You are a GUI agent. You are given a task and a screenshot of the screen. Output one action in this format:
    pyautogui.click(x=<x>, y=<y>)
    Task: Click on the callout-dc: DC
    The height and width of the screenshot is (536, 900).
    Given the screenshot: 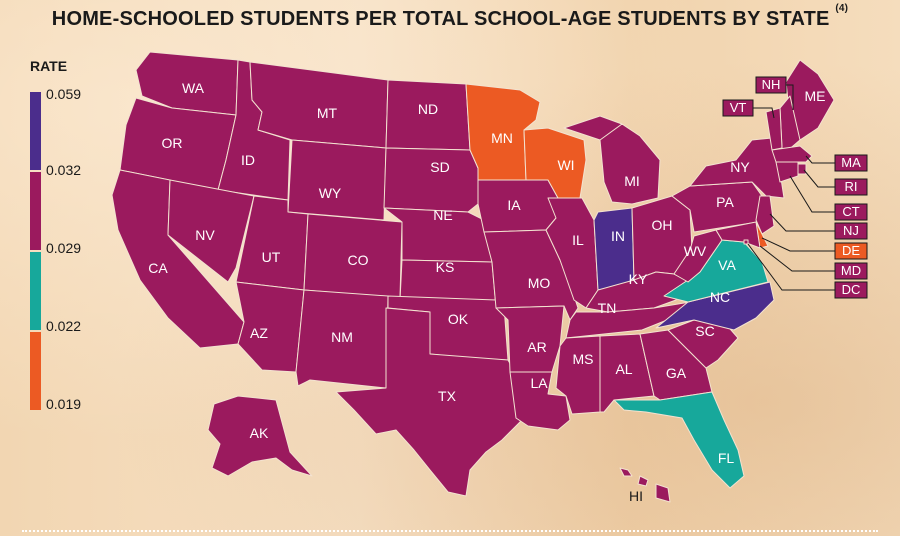 What is the action you would take?
    pyautogui.click(x=851, y=290)
    